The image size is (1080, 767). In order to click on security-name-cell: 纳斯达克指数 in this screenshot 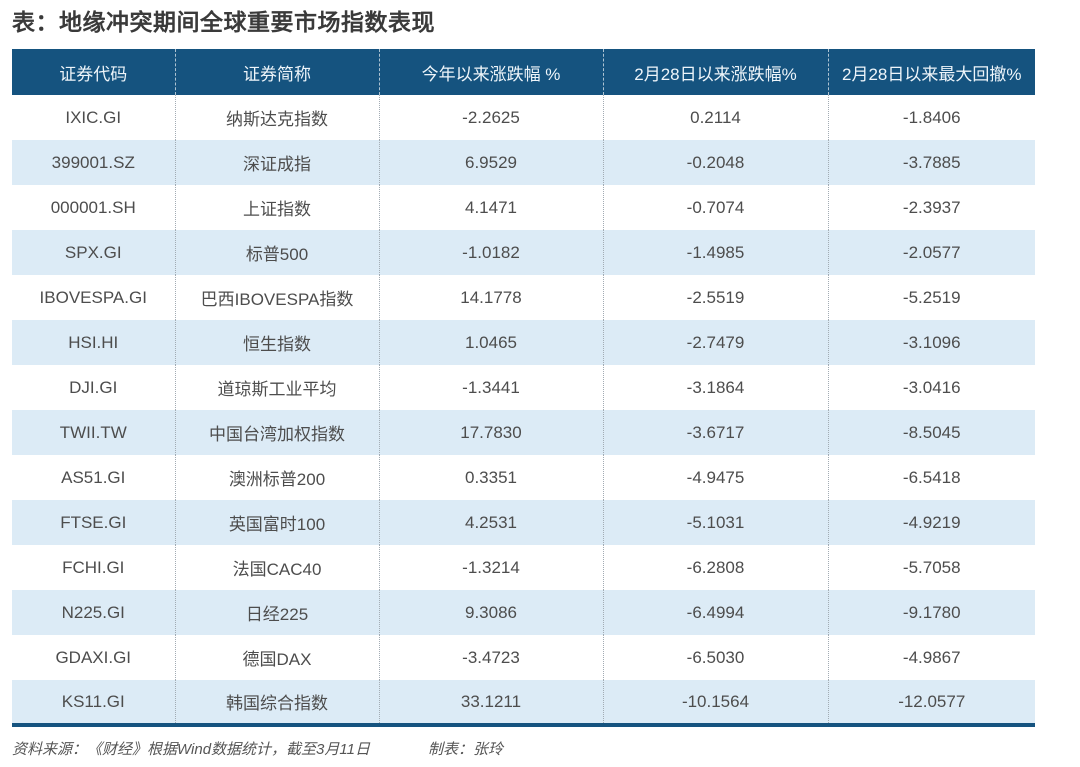, I will do `click(276, 117)`.